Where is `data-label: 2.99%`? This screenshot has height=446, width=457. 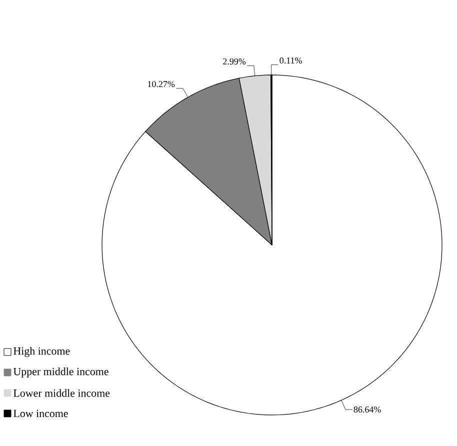 data-label: 2.99% is located at coordinates (234, 61).